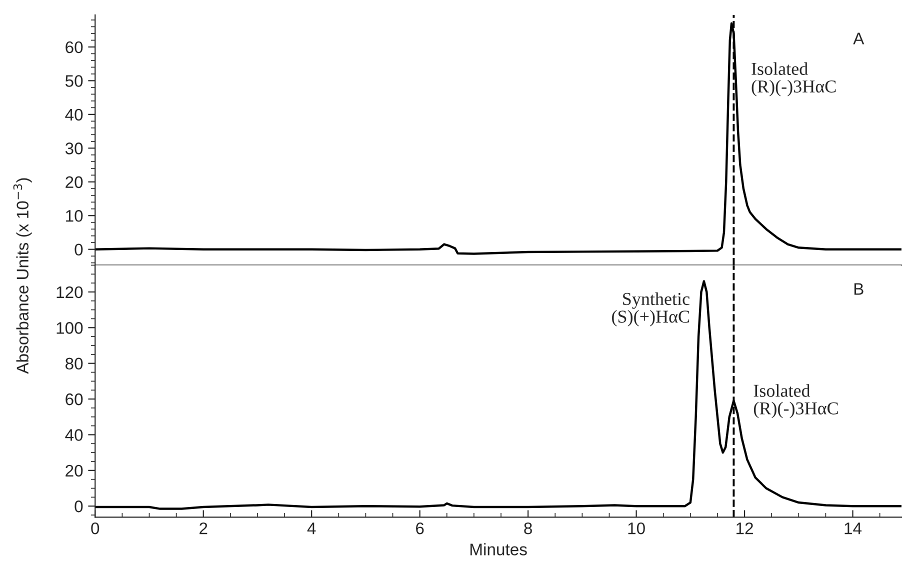  I want to click on x-tick-label: 6, so click(420, 528).